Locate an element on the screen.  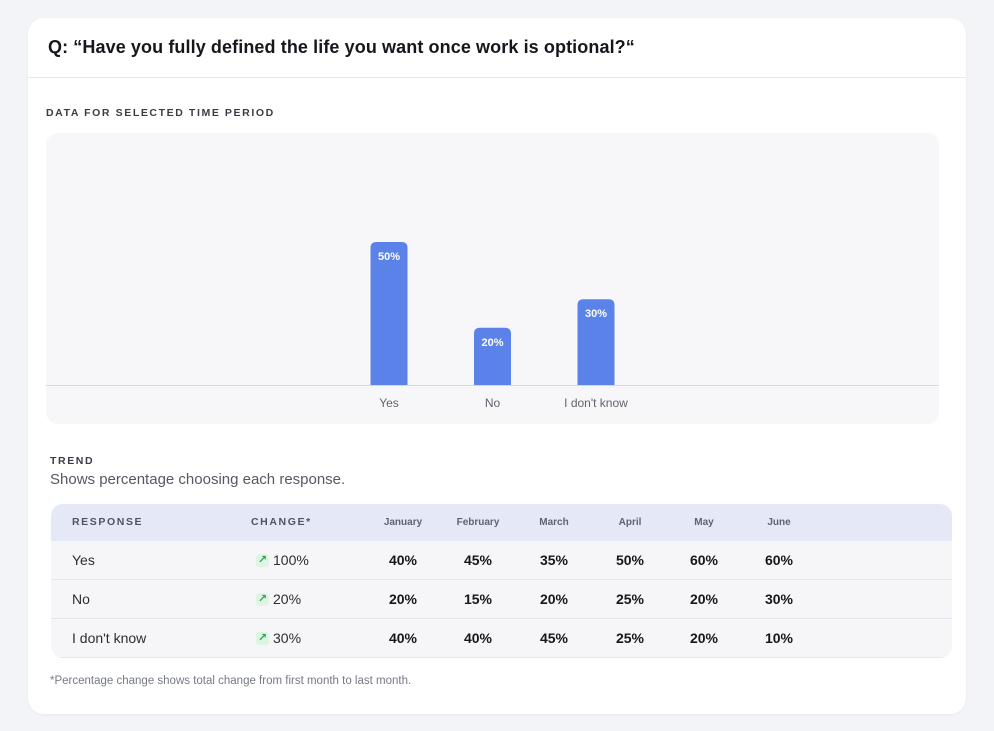
row-response: I don't know is located at coordinates (109, 638).